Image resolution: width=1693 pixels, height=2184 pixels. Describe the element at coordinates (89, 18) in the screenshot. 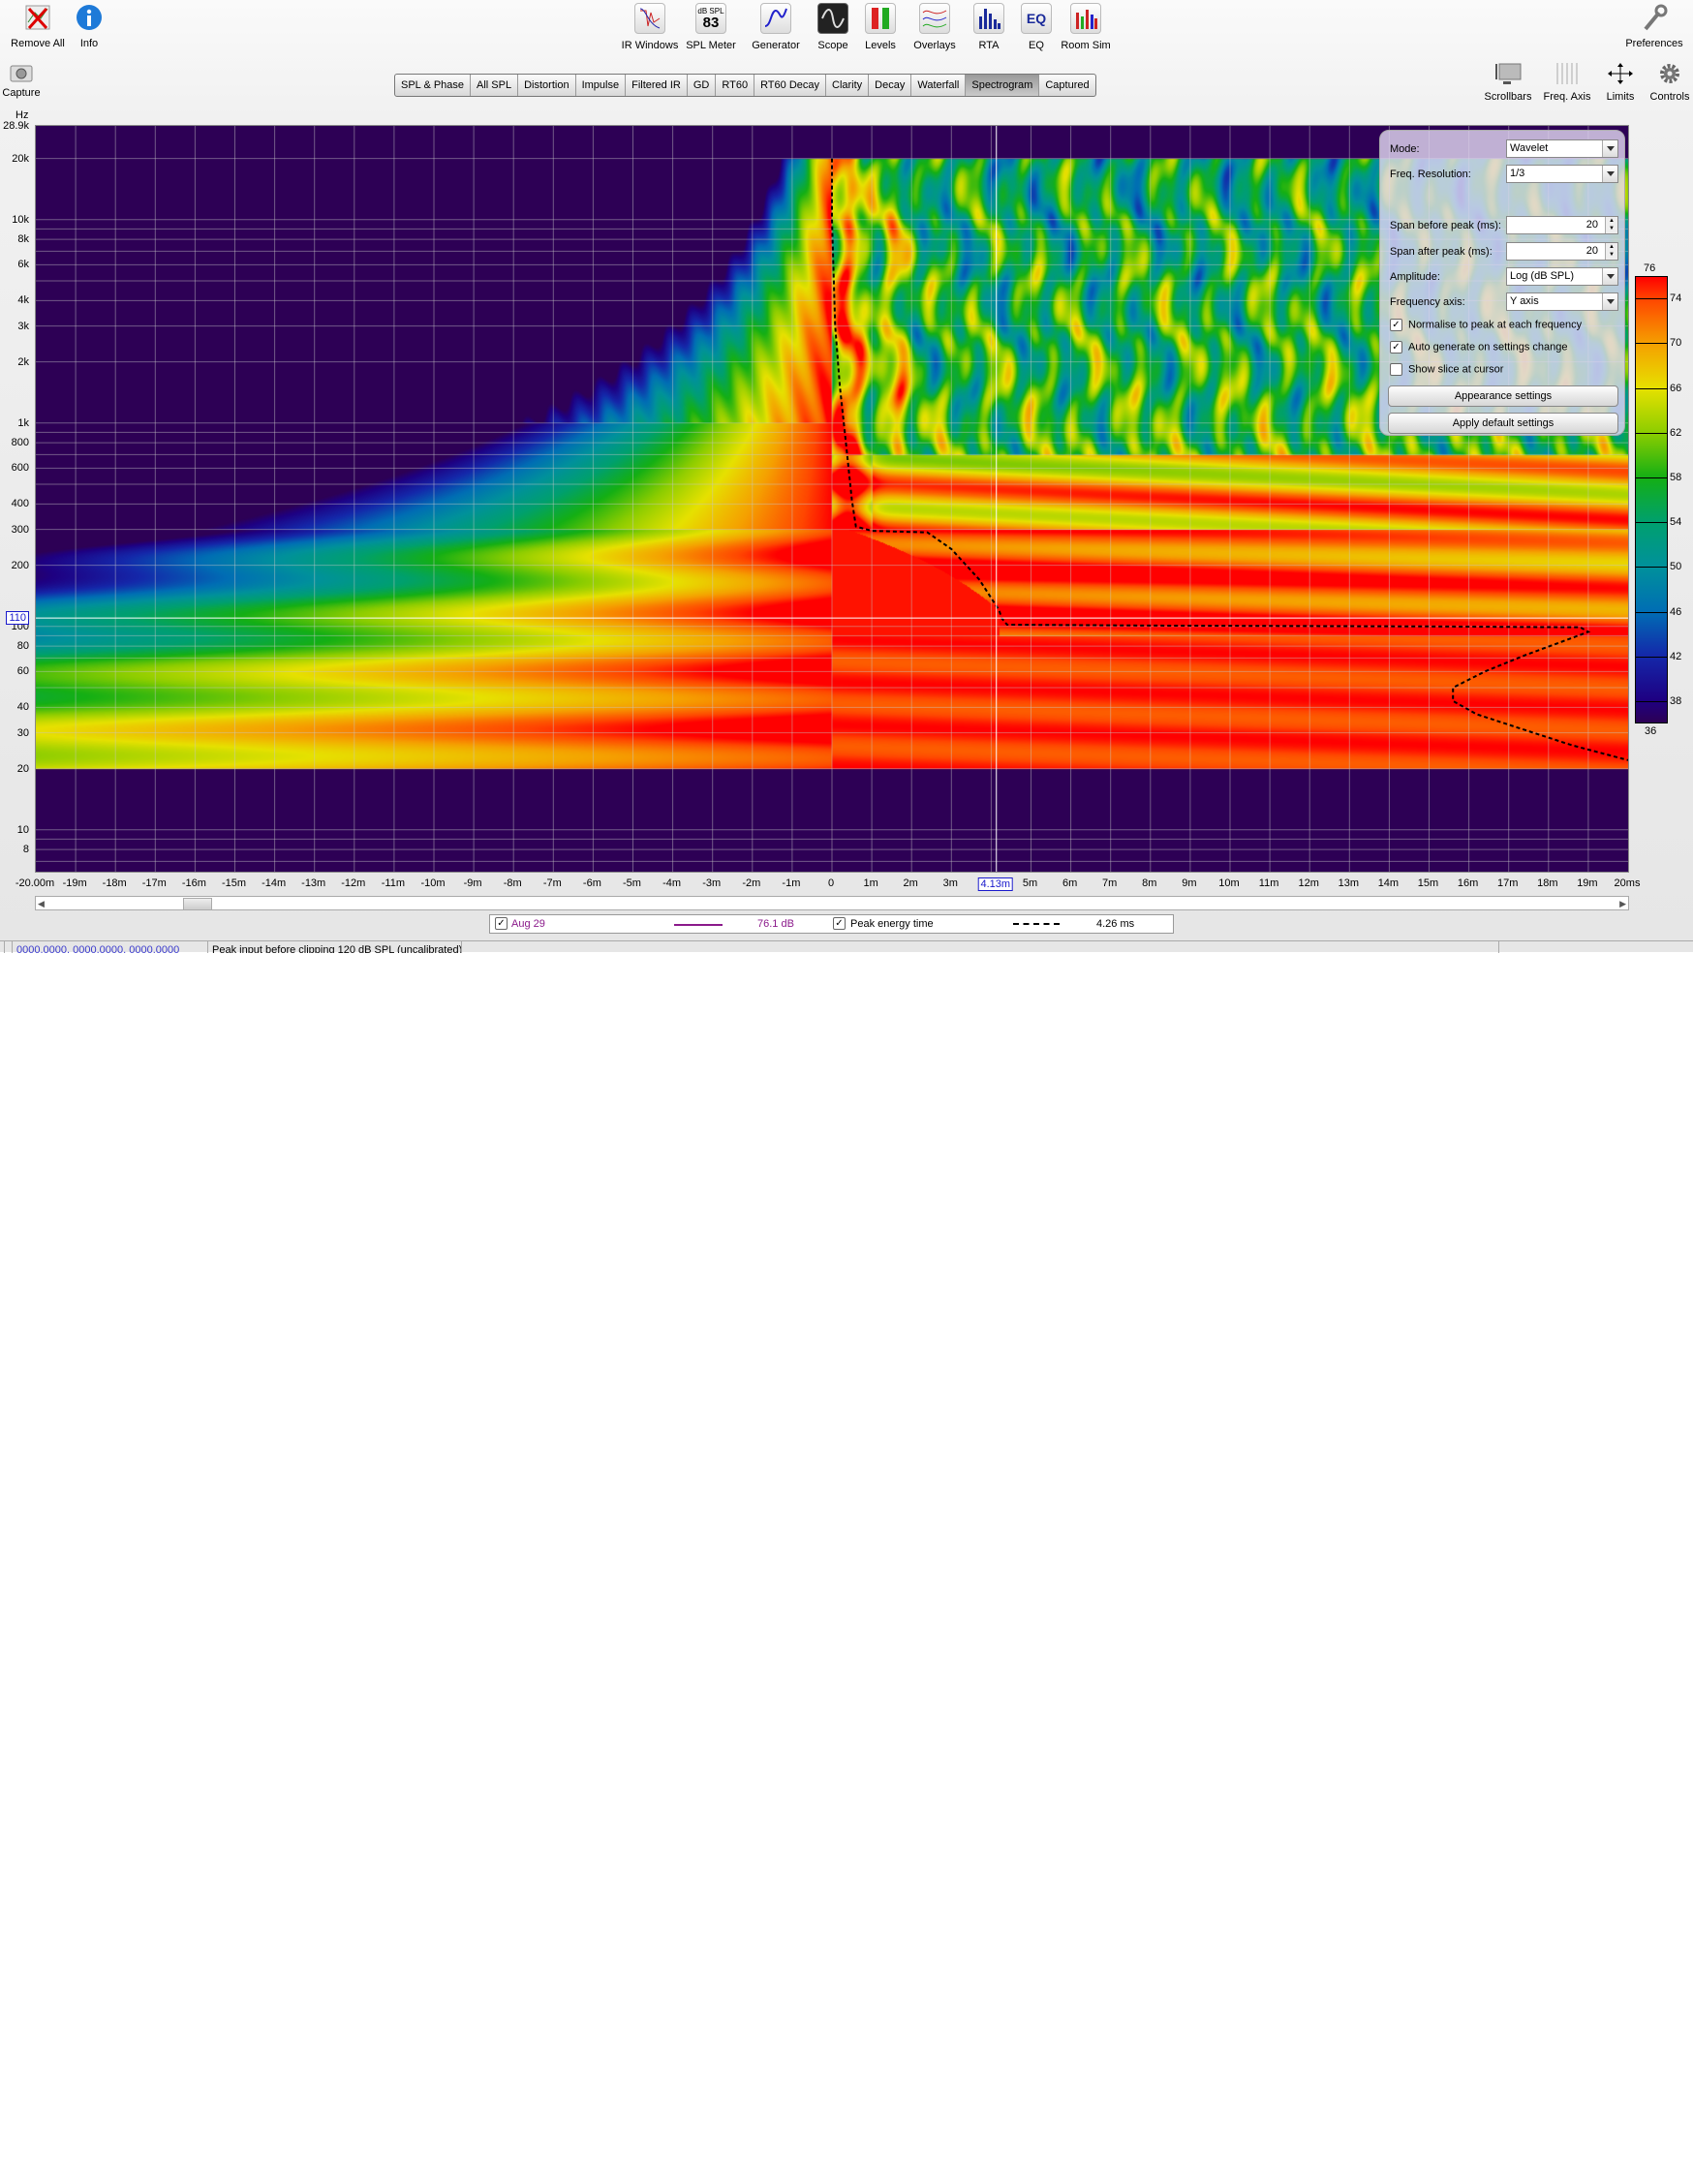

I see `info-icon` at that location.